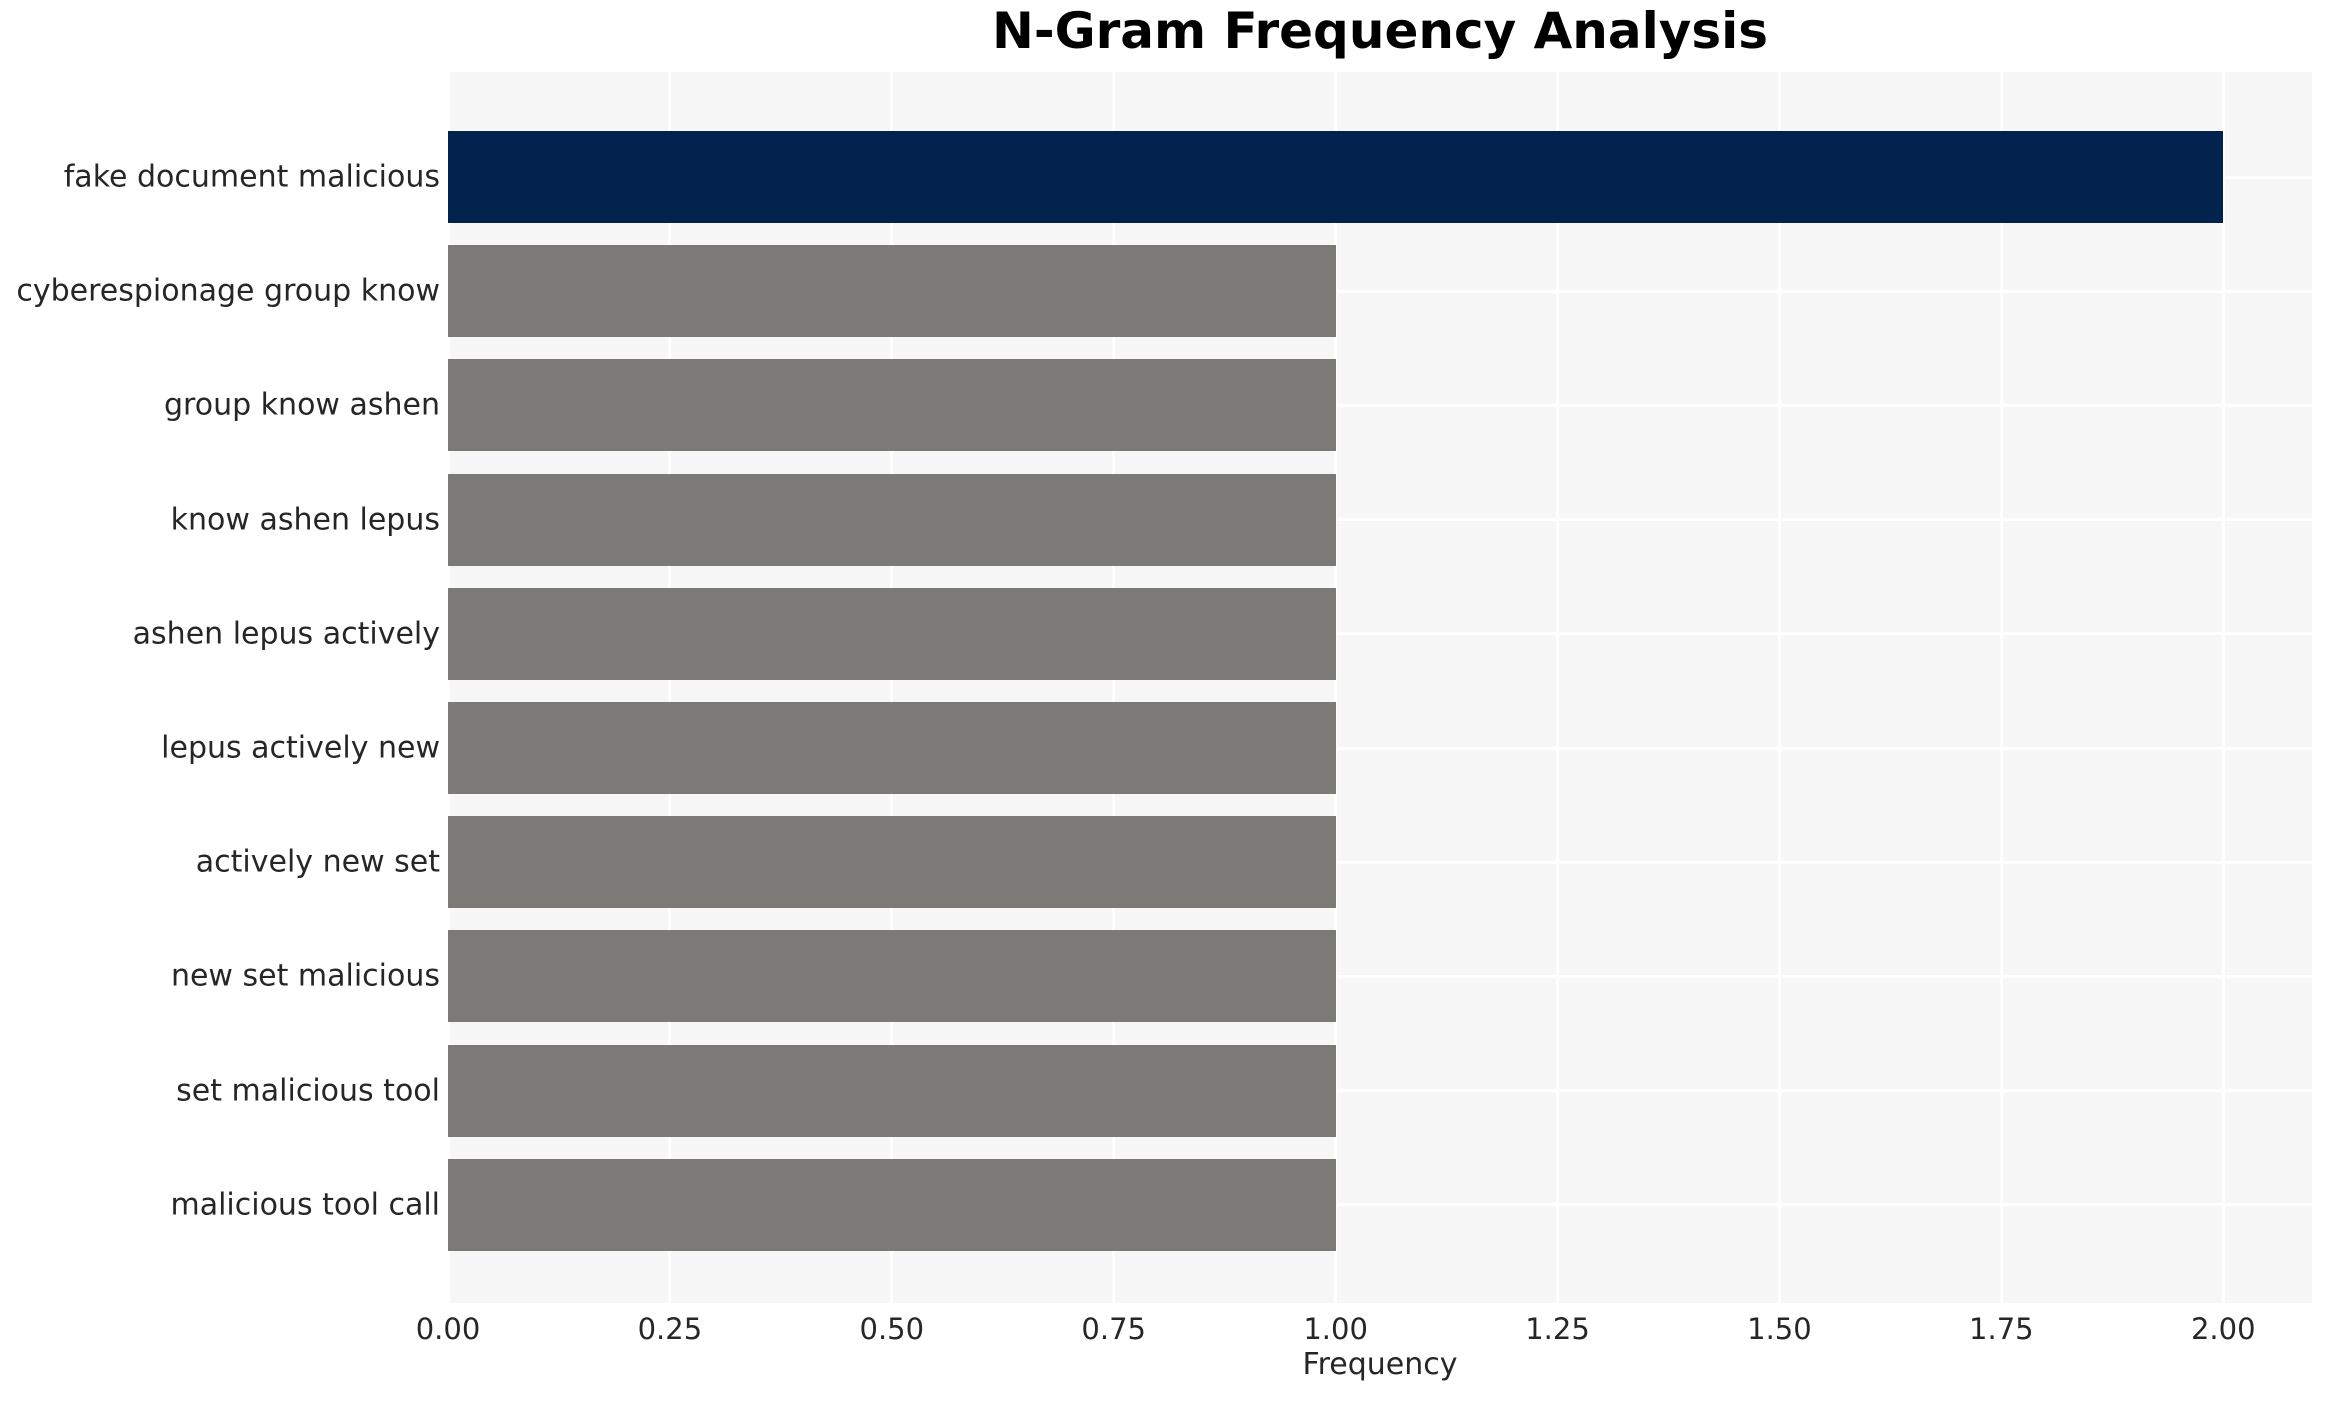  What do you see at coordinates (317, 862) in the screenshot?
I see `y-tick-label: actively new set` at bounding box center [317, 862].